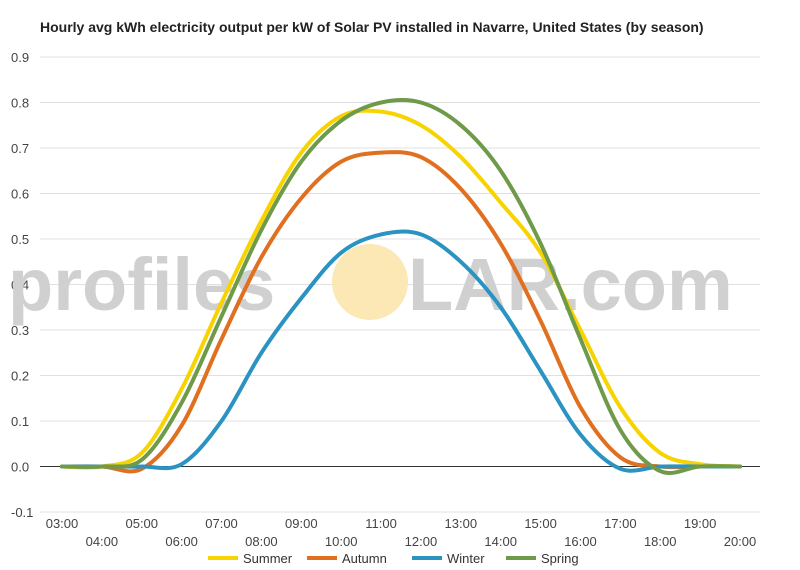  What do you see at coordinates (20, 194) in the screenshot?
I see `y-tick-label: 0.6` at bounding box center [20, 194].